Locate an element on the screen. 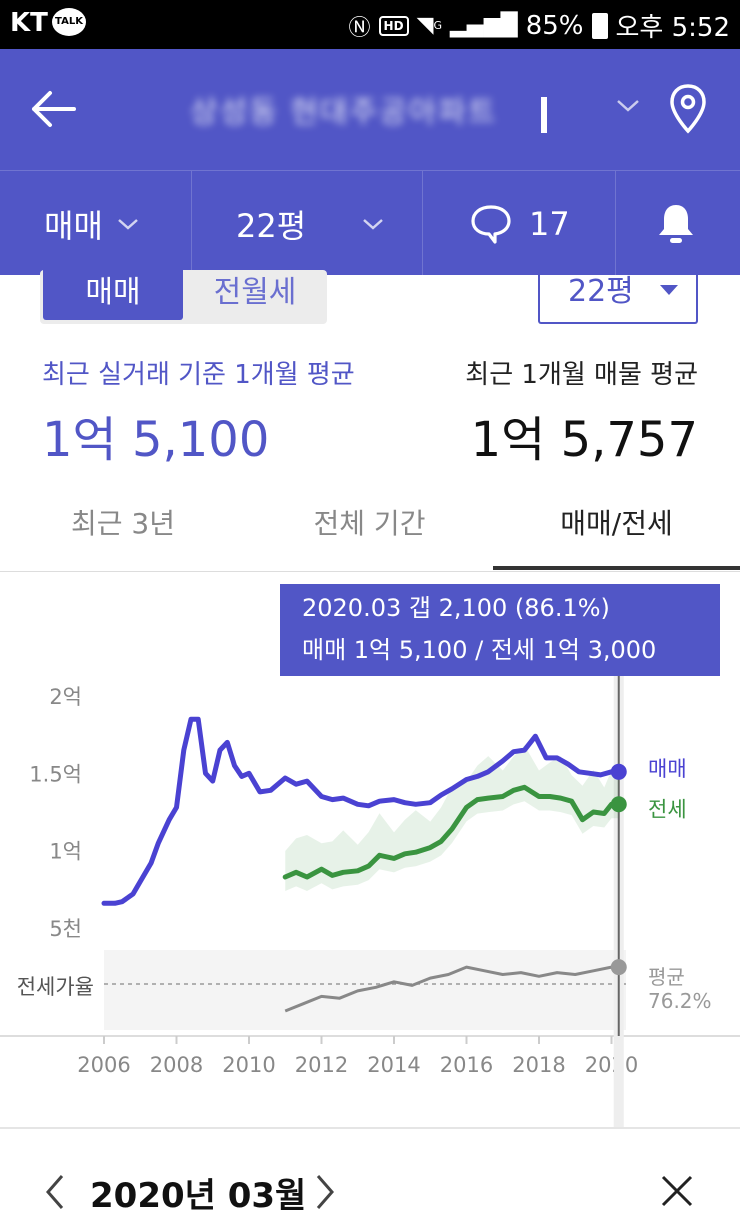 This screenshot has height=1229, width=740. jeonse-end-point is located at coordinates (618, 804).